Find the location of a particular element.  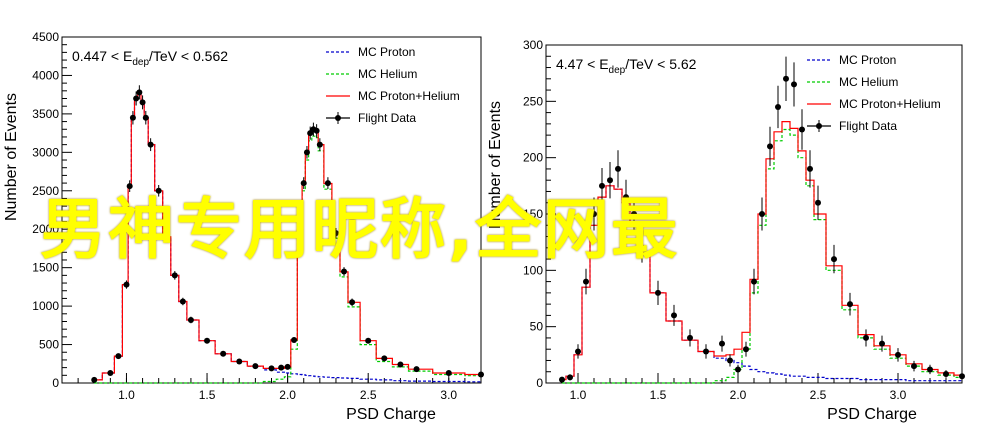

y-tick-label: 3000 is located at coordinates (45, 152).